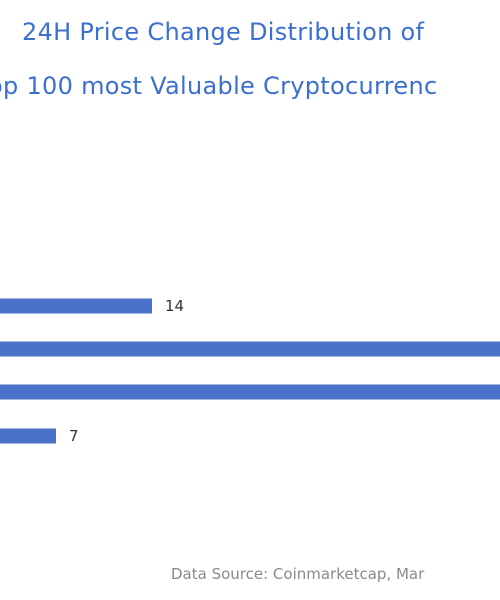 The height and width of the screenshot is (600, 500). I want to click on chart-title-line-2: op 100 most Valuable Cryptocurrenc, so click(219, 86).